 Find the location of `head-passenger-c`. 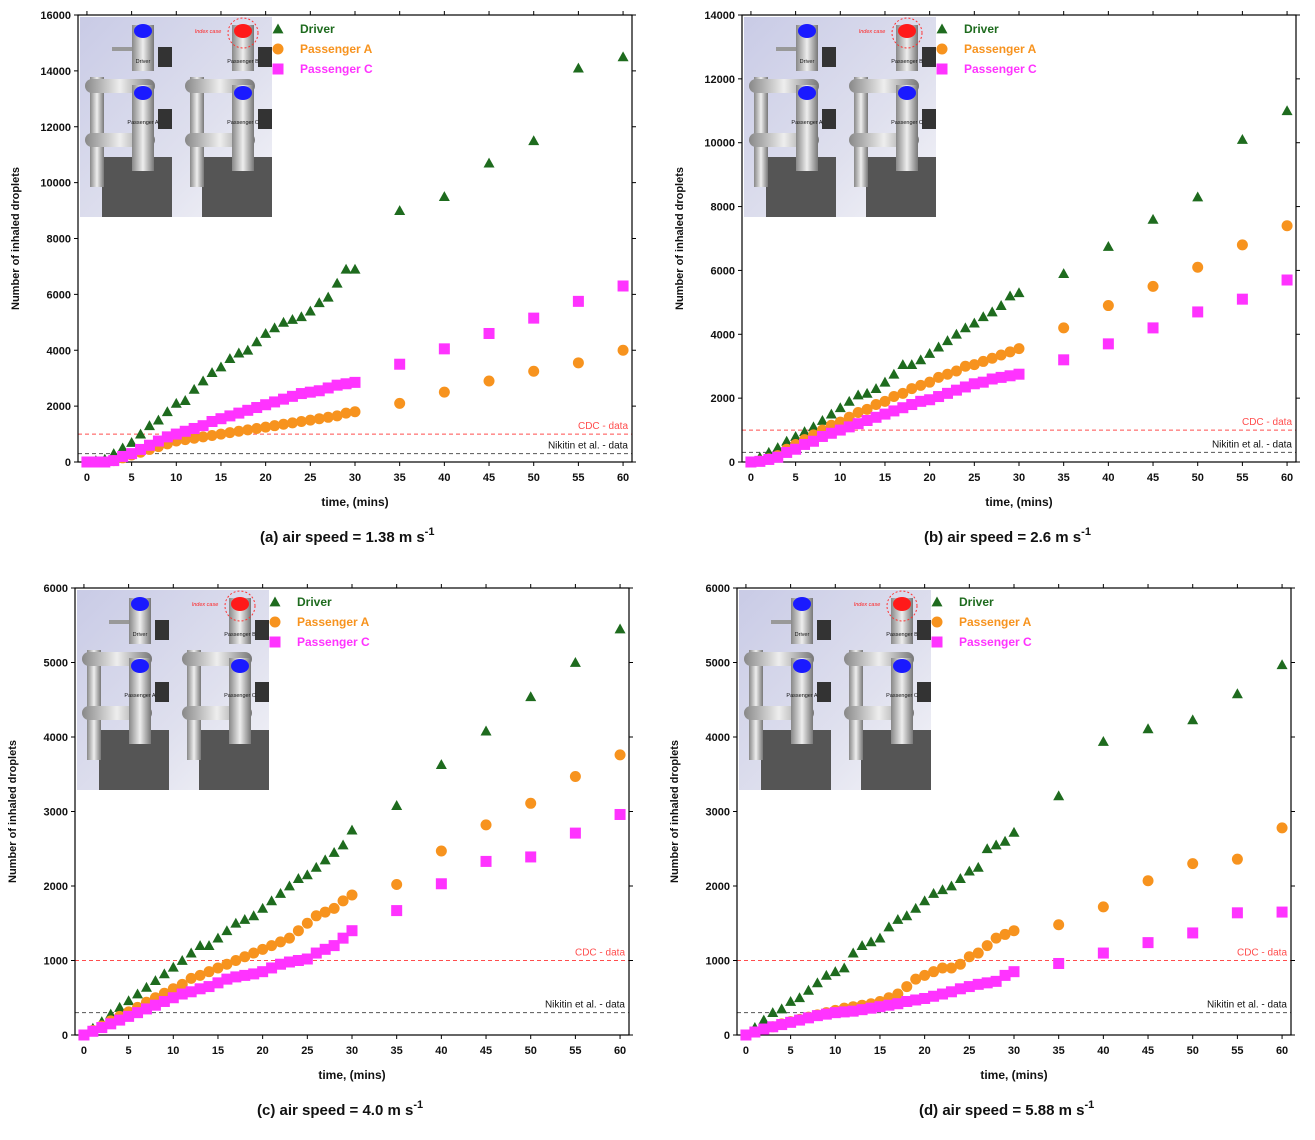

head-passenger-c is located at coordinates (240, 666).